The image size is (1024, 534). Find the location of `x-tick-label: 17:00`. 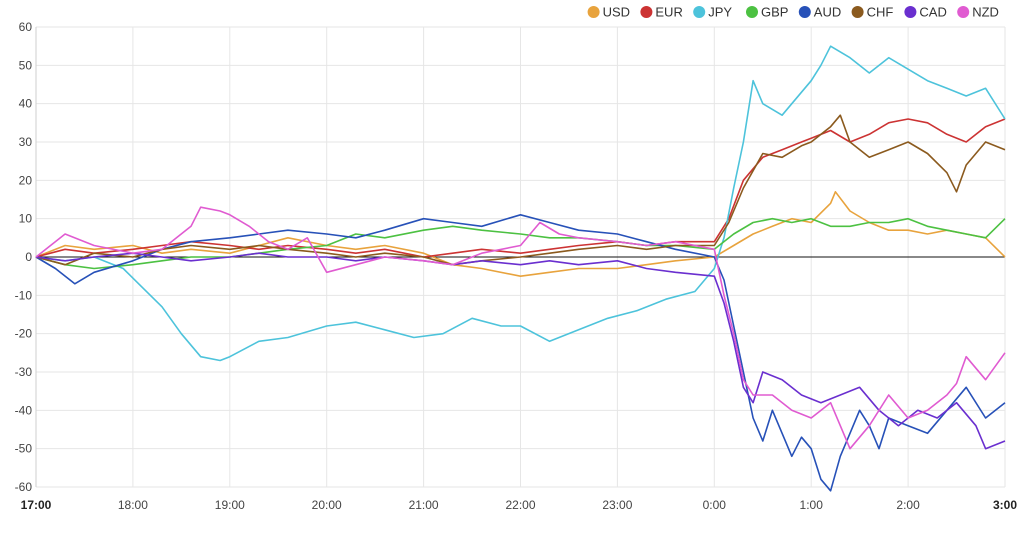

x-tick-label: 17:00 is located at coordinates (36, 505).